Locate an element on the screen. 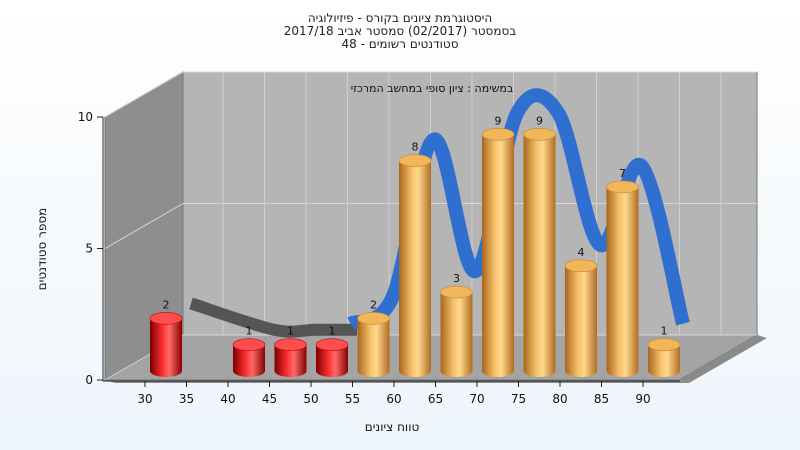 This screenshot has width=800, height=450. y-tick-label: 10 is located at coordinates (85, 117).